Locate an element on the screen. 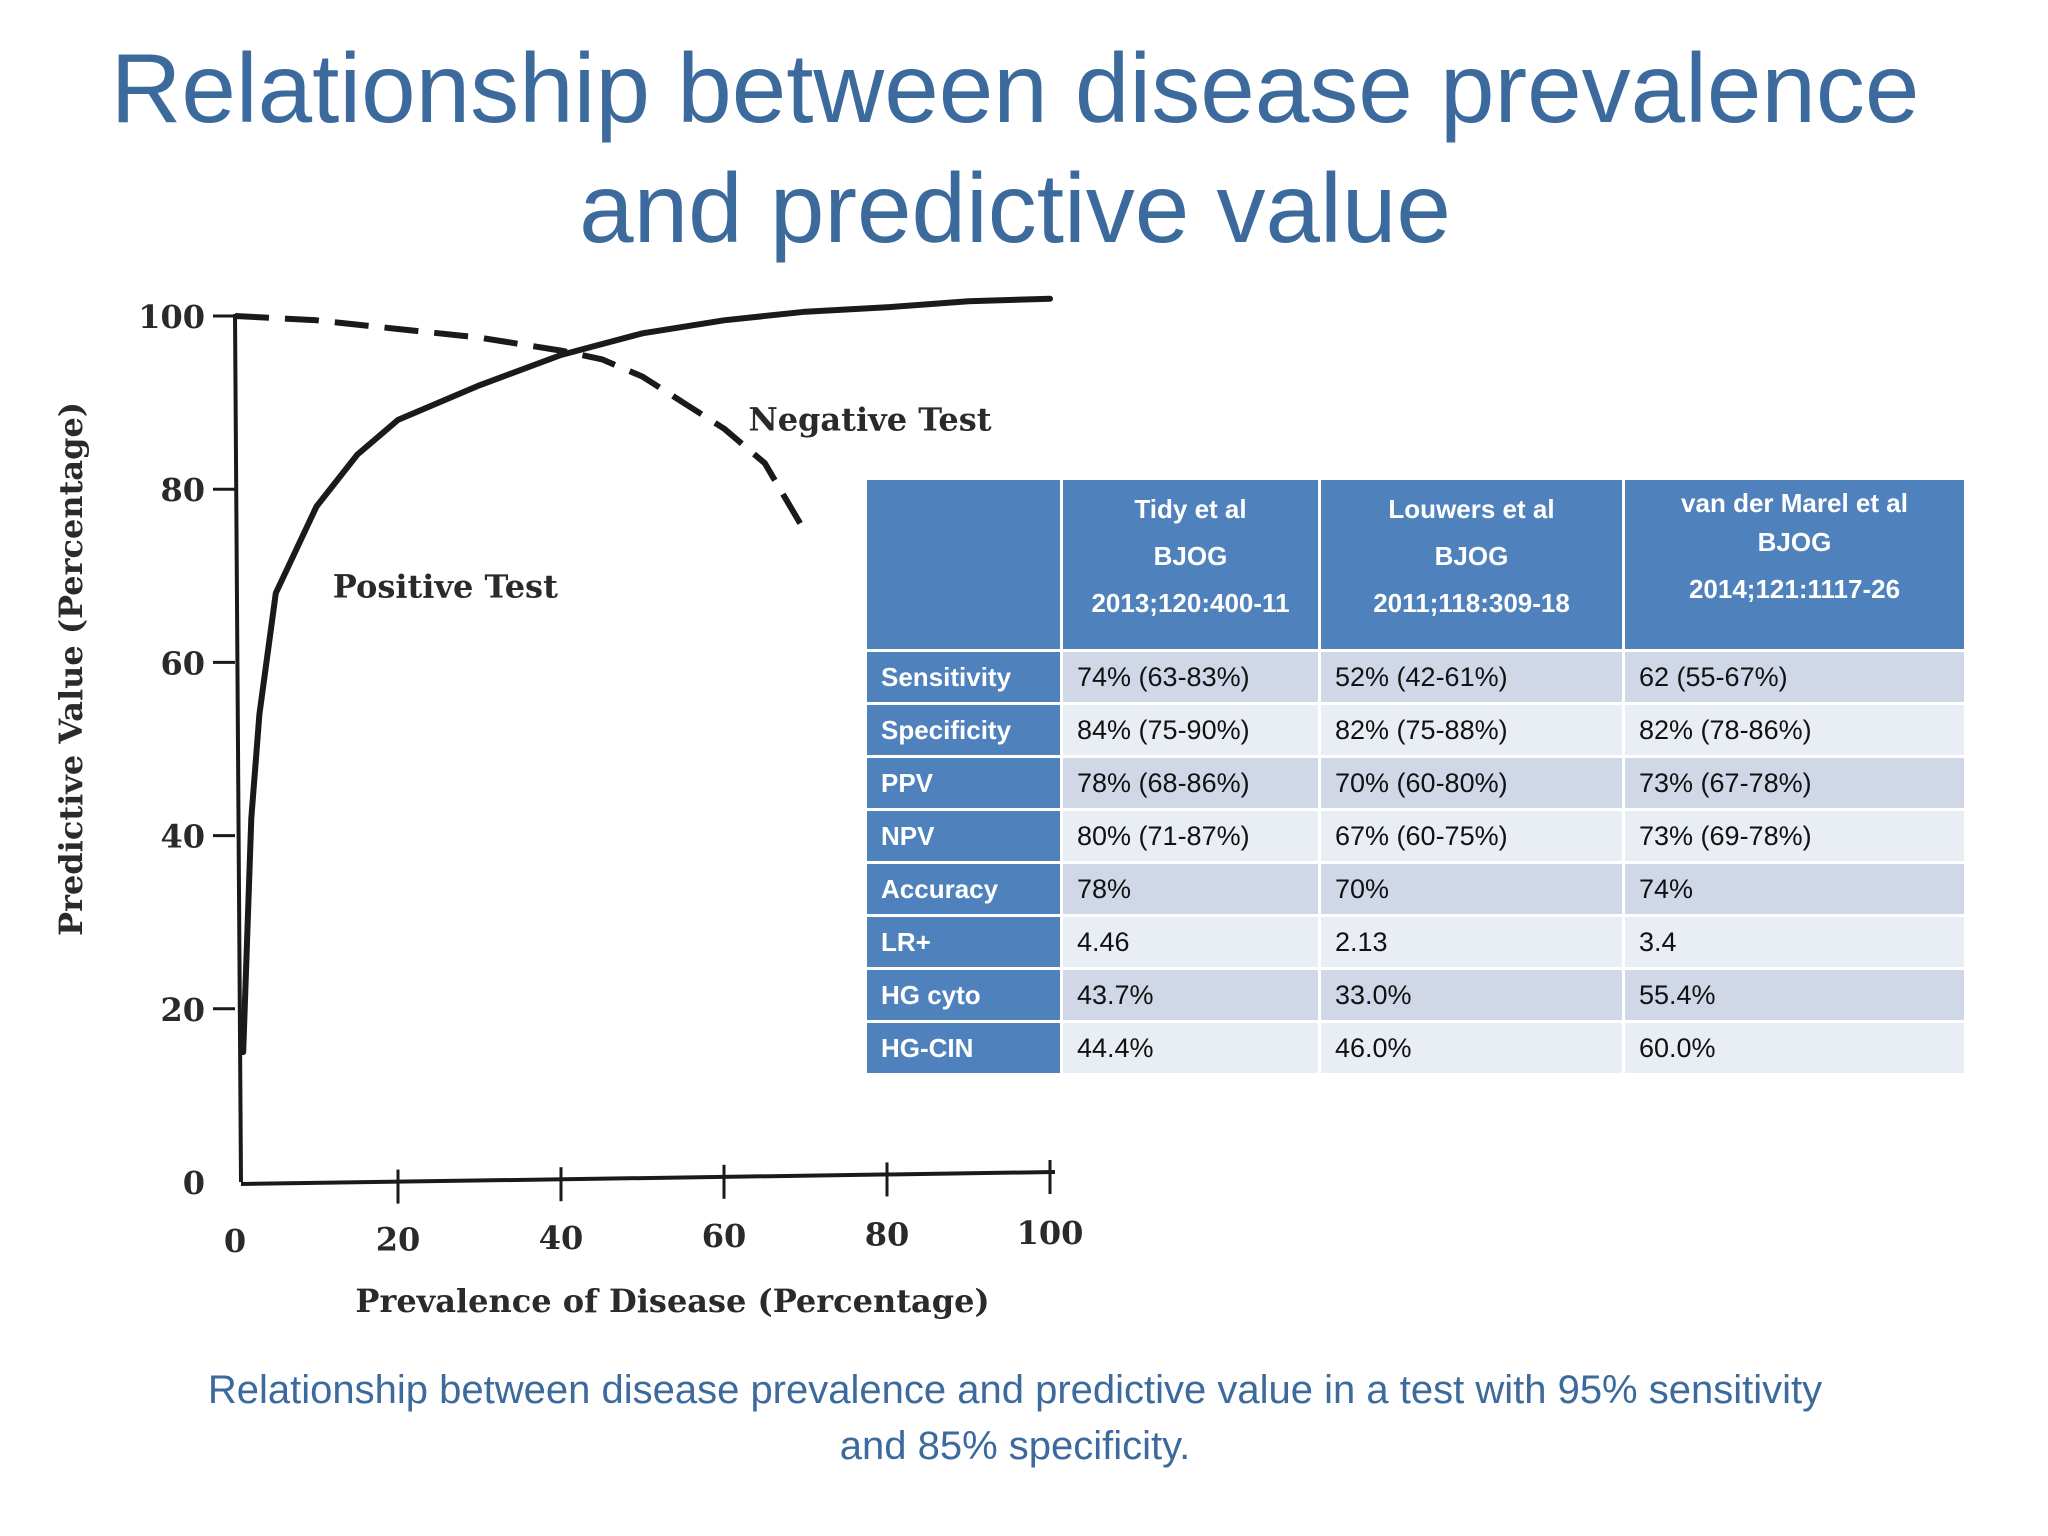 The image size is (2048, 1536). table-row-lr-plus: LR+ 4.46 2.13 3.4 is located at coordinates (1415, 942).